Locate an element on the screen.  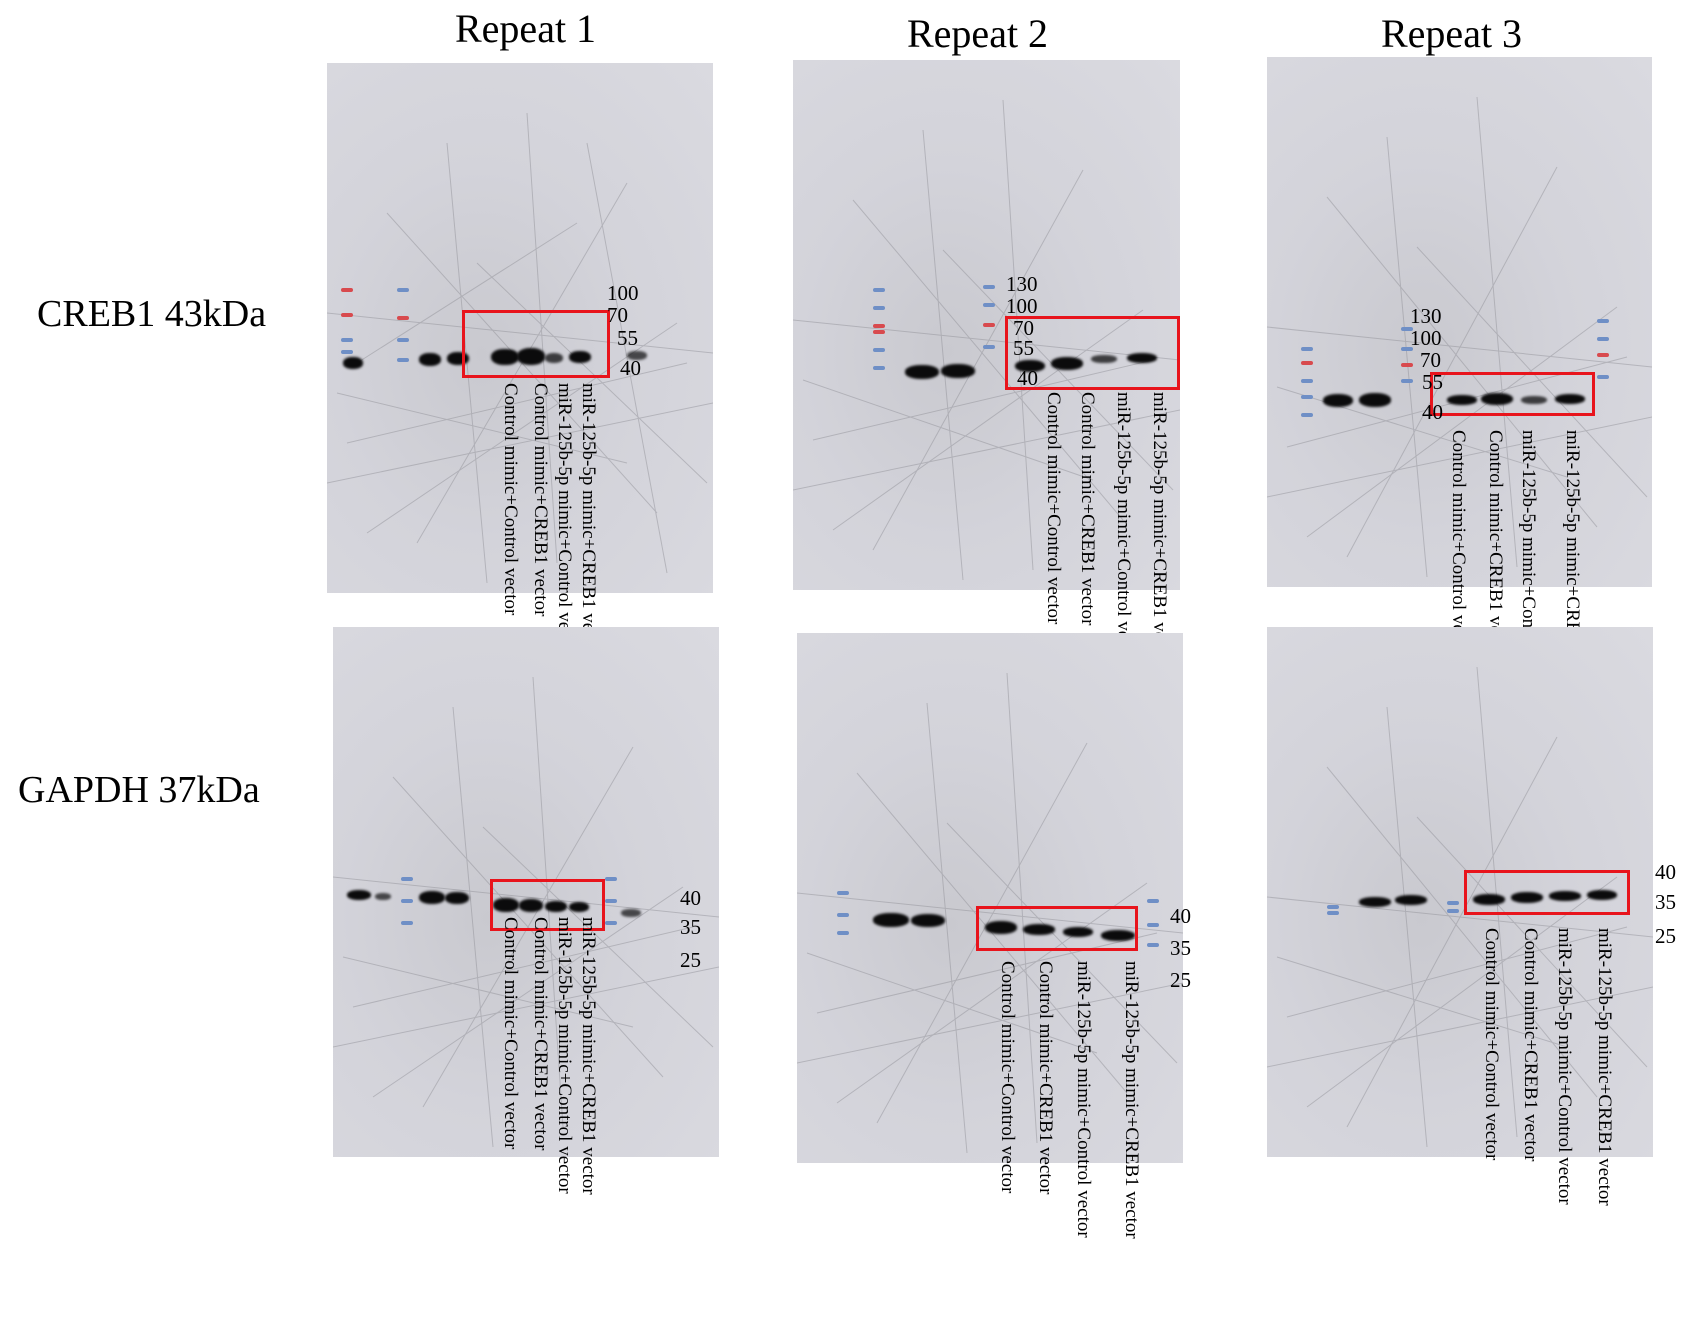
gapdh-row-label: GAPDH 37kDa is located at coordinates (139, 790).